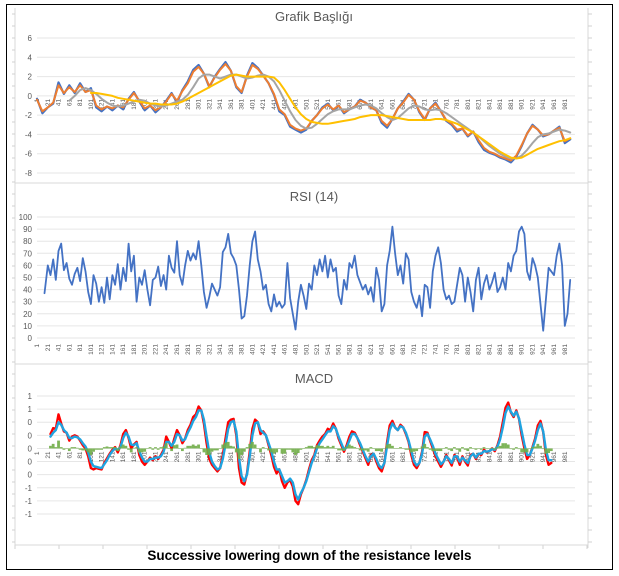 This screenshot has width=619, height=576. Describe the element at coordinates (188, 103) in the screenshot. I see `x-tick-label: 281` at that location.